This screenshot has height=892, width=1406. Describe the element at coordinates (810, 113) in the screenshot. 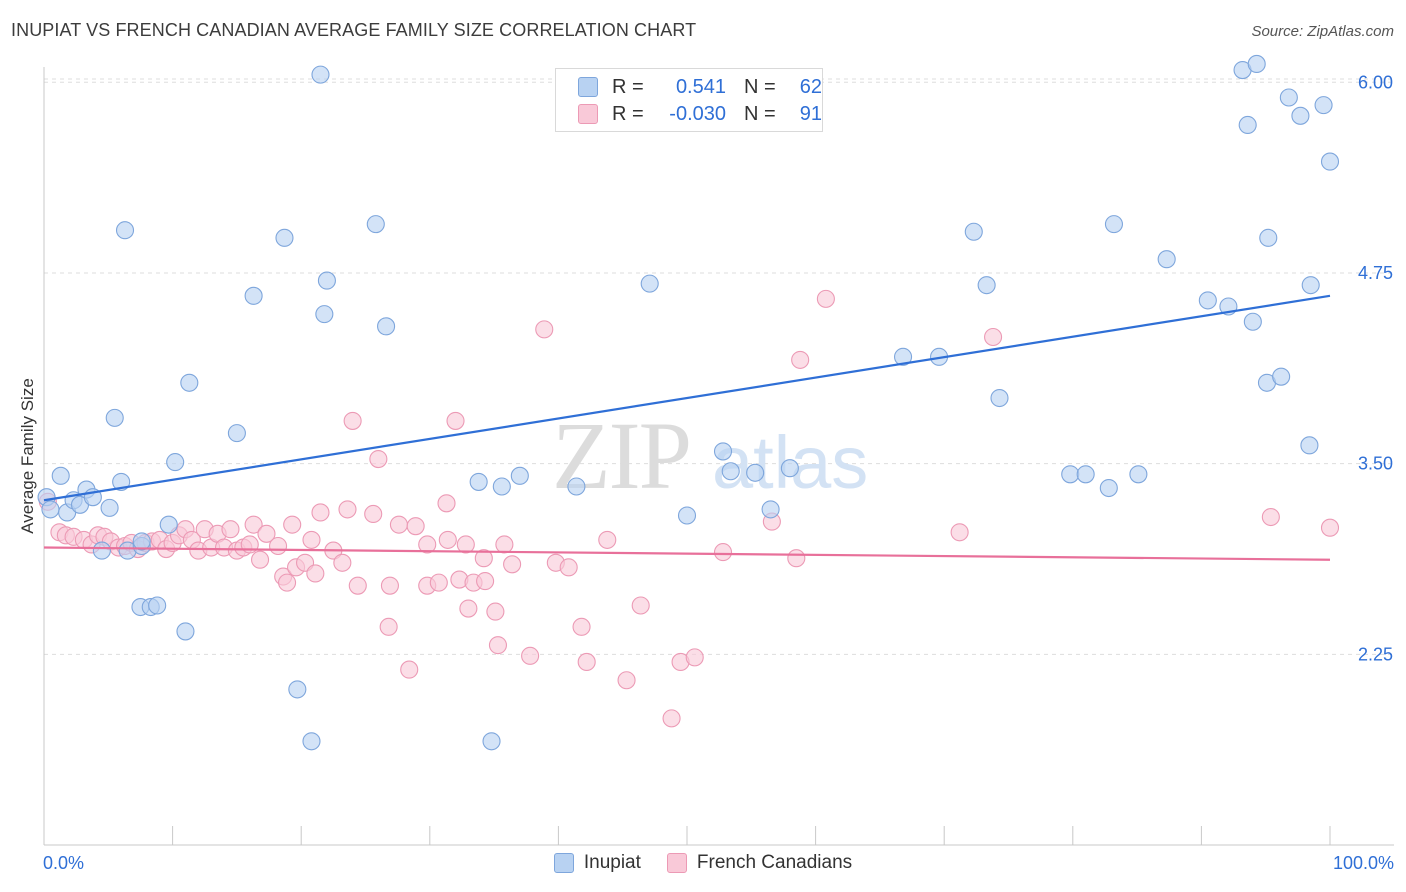

I see `n-value-french-canadians: 91` at that location.